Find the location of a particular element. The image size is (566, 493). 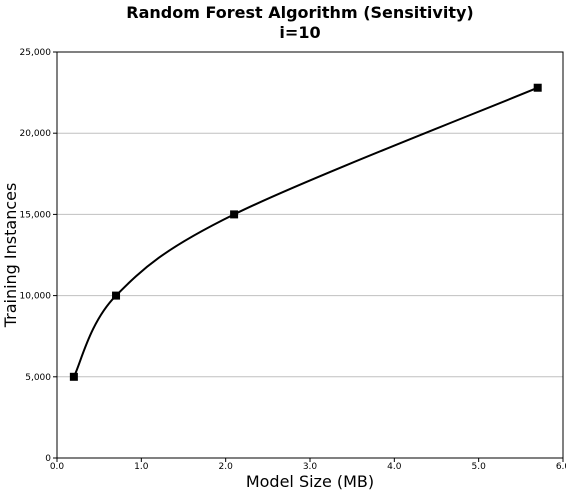

y-axis-ticks: 0 5,000 10,000 15,000 20,000 25,000 is located at coordinates (38, 256).